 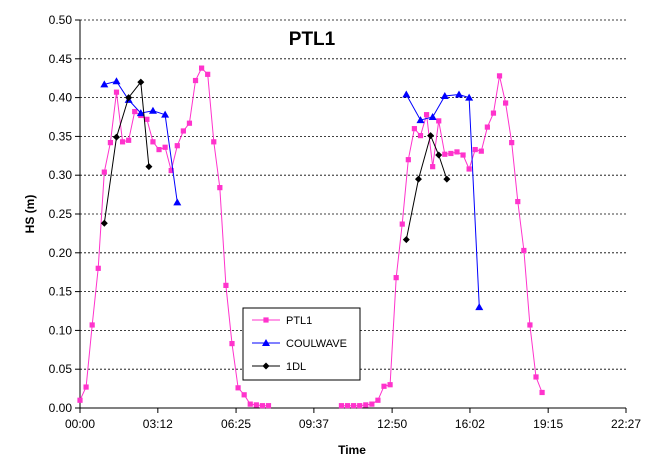 I want to click on legend-item-ptl1: PTL1, so click(x=282, y=321).